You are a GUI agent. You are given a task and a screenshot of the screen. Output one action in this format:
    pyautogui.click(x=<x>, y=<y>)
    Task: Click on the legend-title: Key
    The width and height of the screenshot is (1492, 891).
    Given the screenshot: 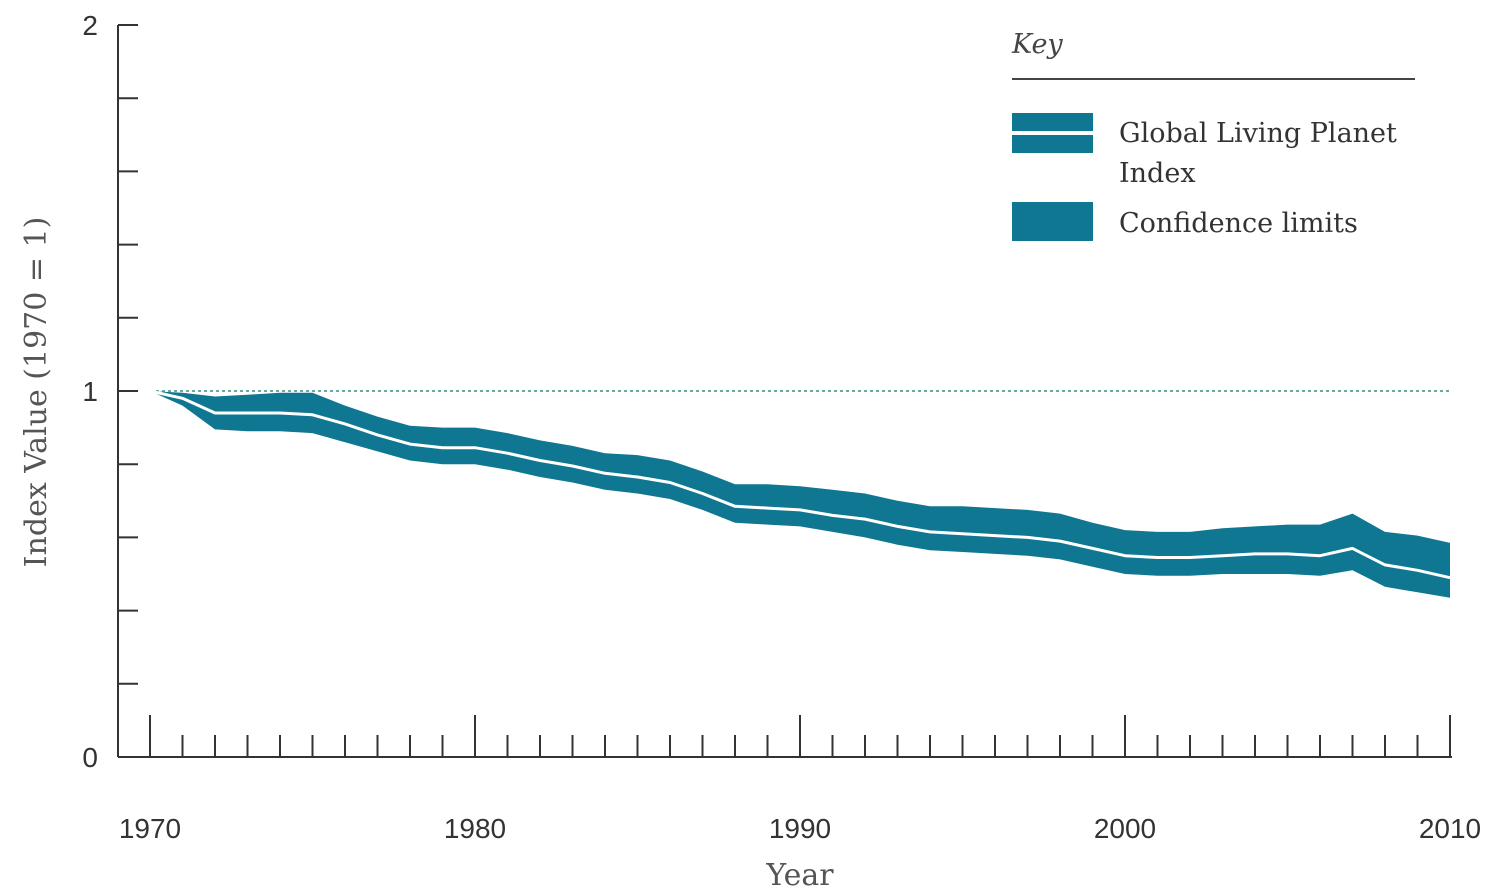 What is the action you would take?
    pyautogui.click(x=1037, y=44)
    